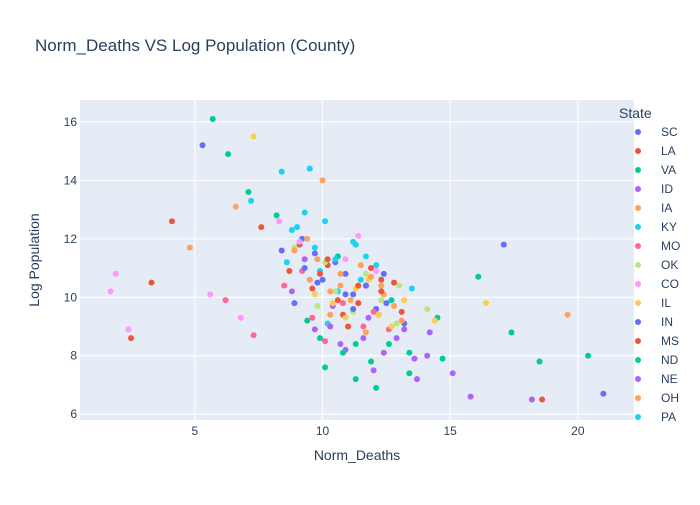 The width and height of the screenshot is (700, 505). I want to click on y-tick-label: 14, so click(71, 180).